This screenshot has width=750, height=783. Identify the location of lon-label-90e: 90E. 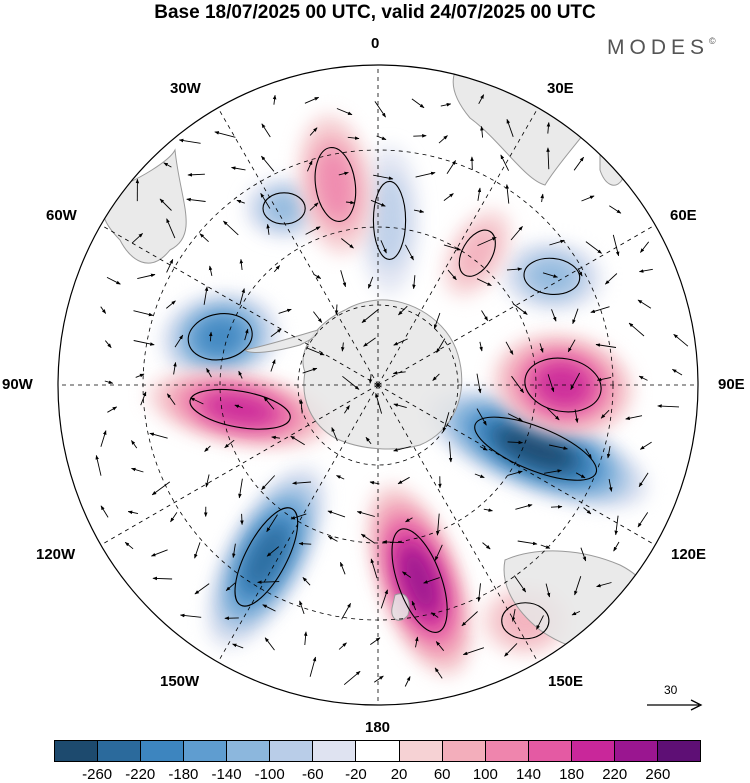
(731, 384).